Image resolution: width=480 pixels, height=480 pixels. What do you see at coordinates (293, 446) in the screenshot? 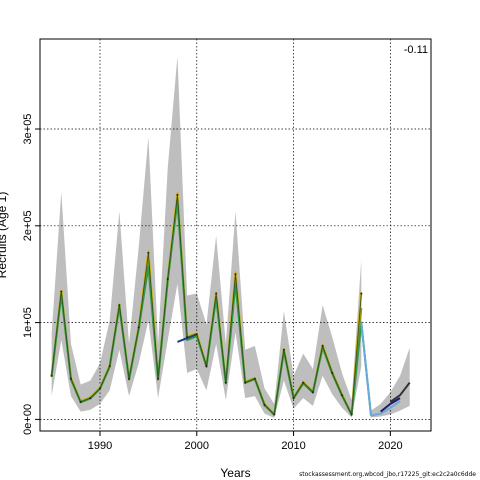
I see `x-tick-label: 2010` at bounding box center [293, 446].